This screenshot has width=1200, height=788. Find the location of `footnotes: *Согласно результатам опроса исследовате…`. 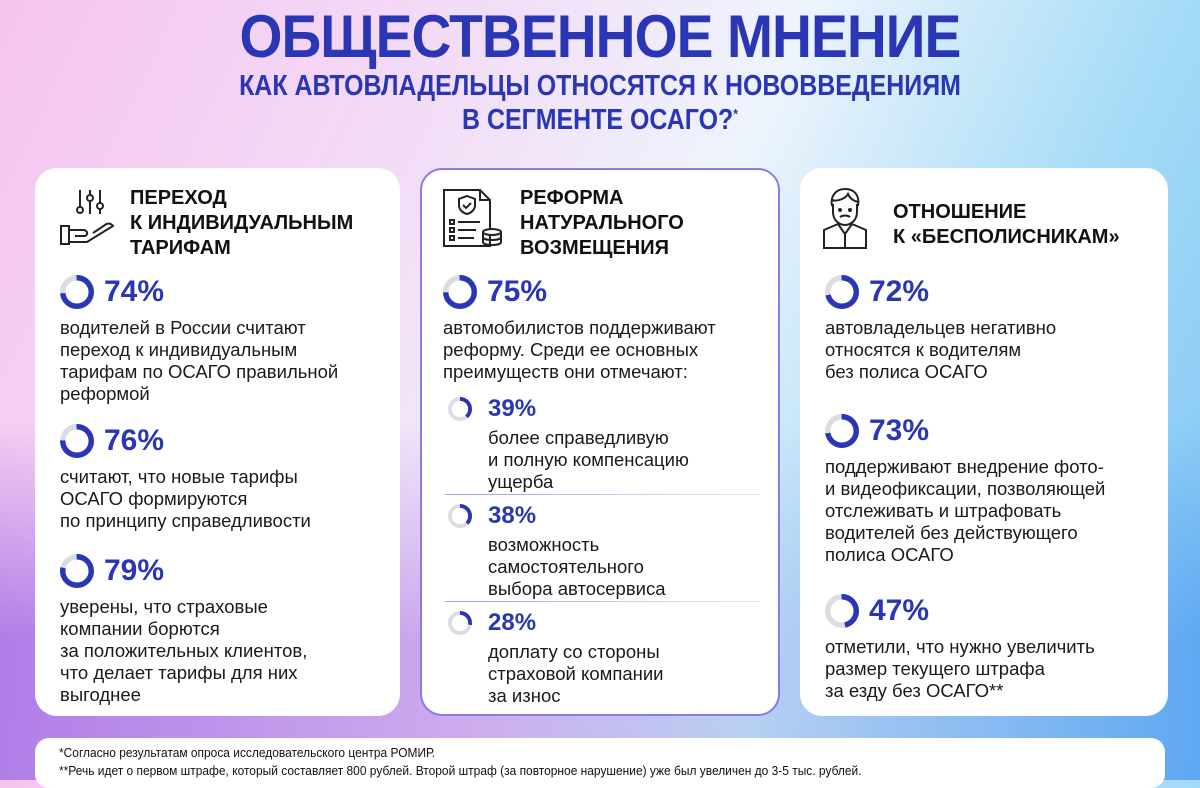

footnotes: *Согласно результатам опроса исследовате… is located at coordinates (600, 763).